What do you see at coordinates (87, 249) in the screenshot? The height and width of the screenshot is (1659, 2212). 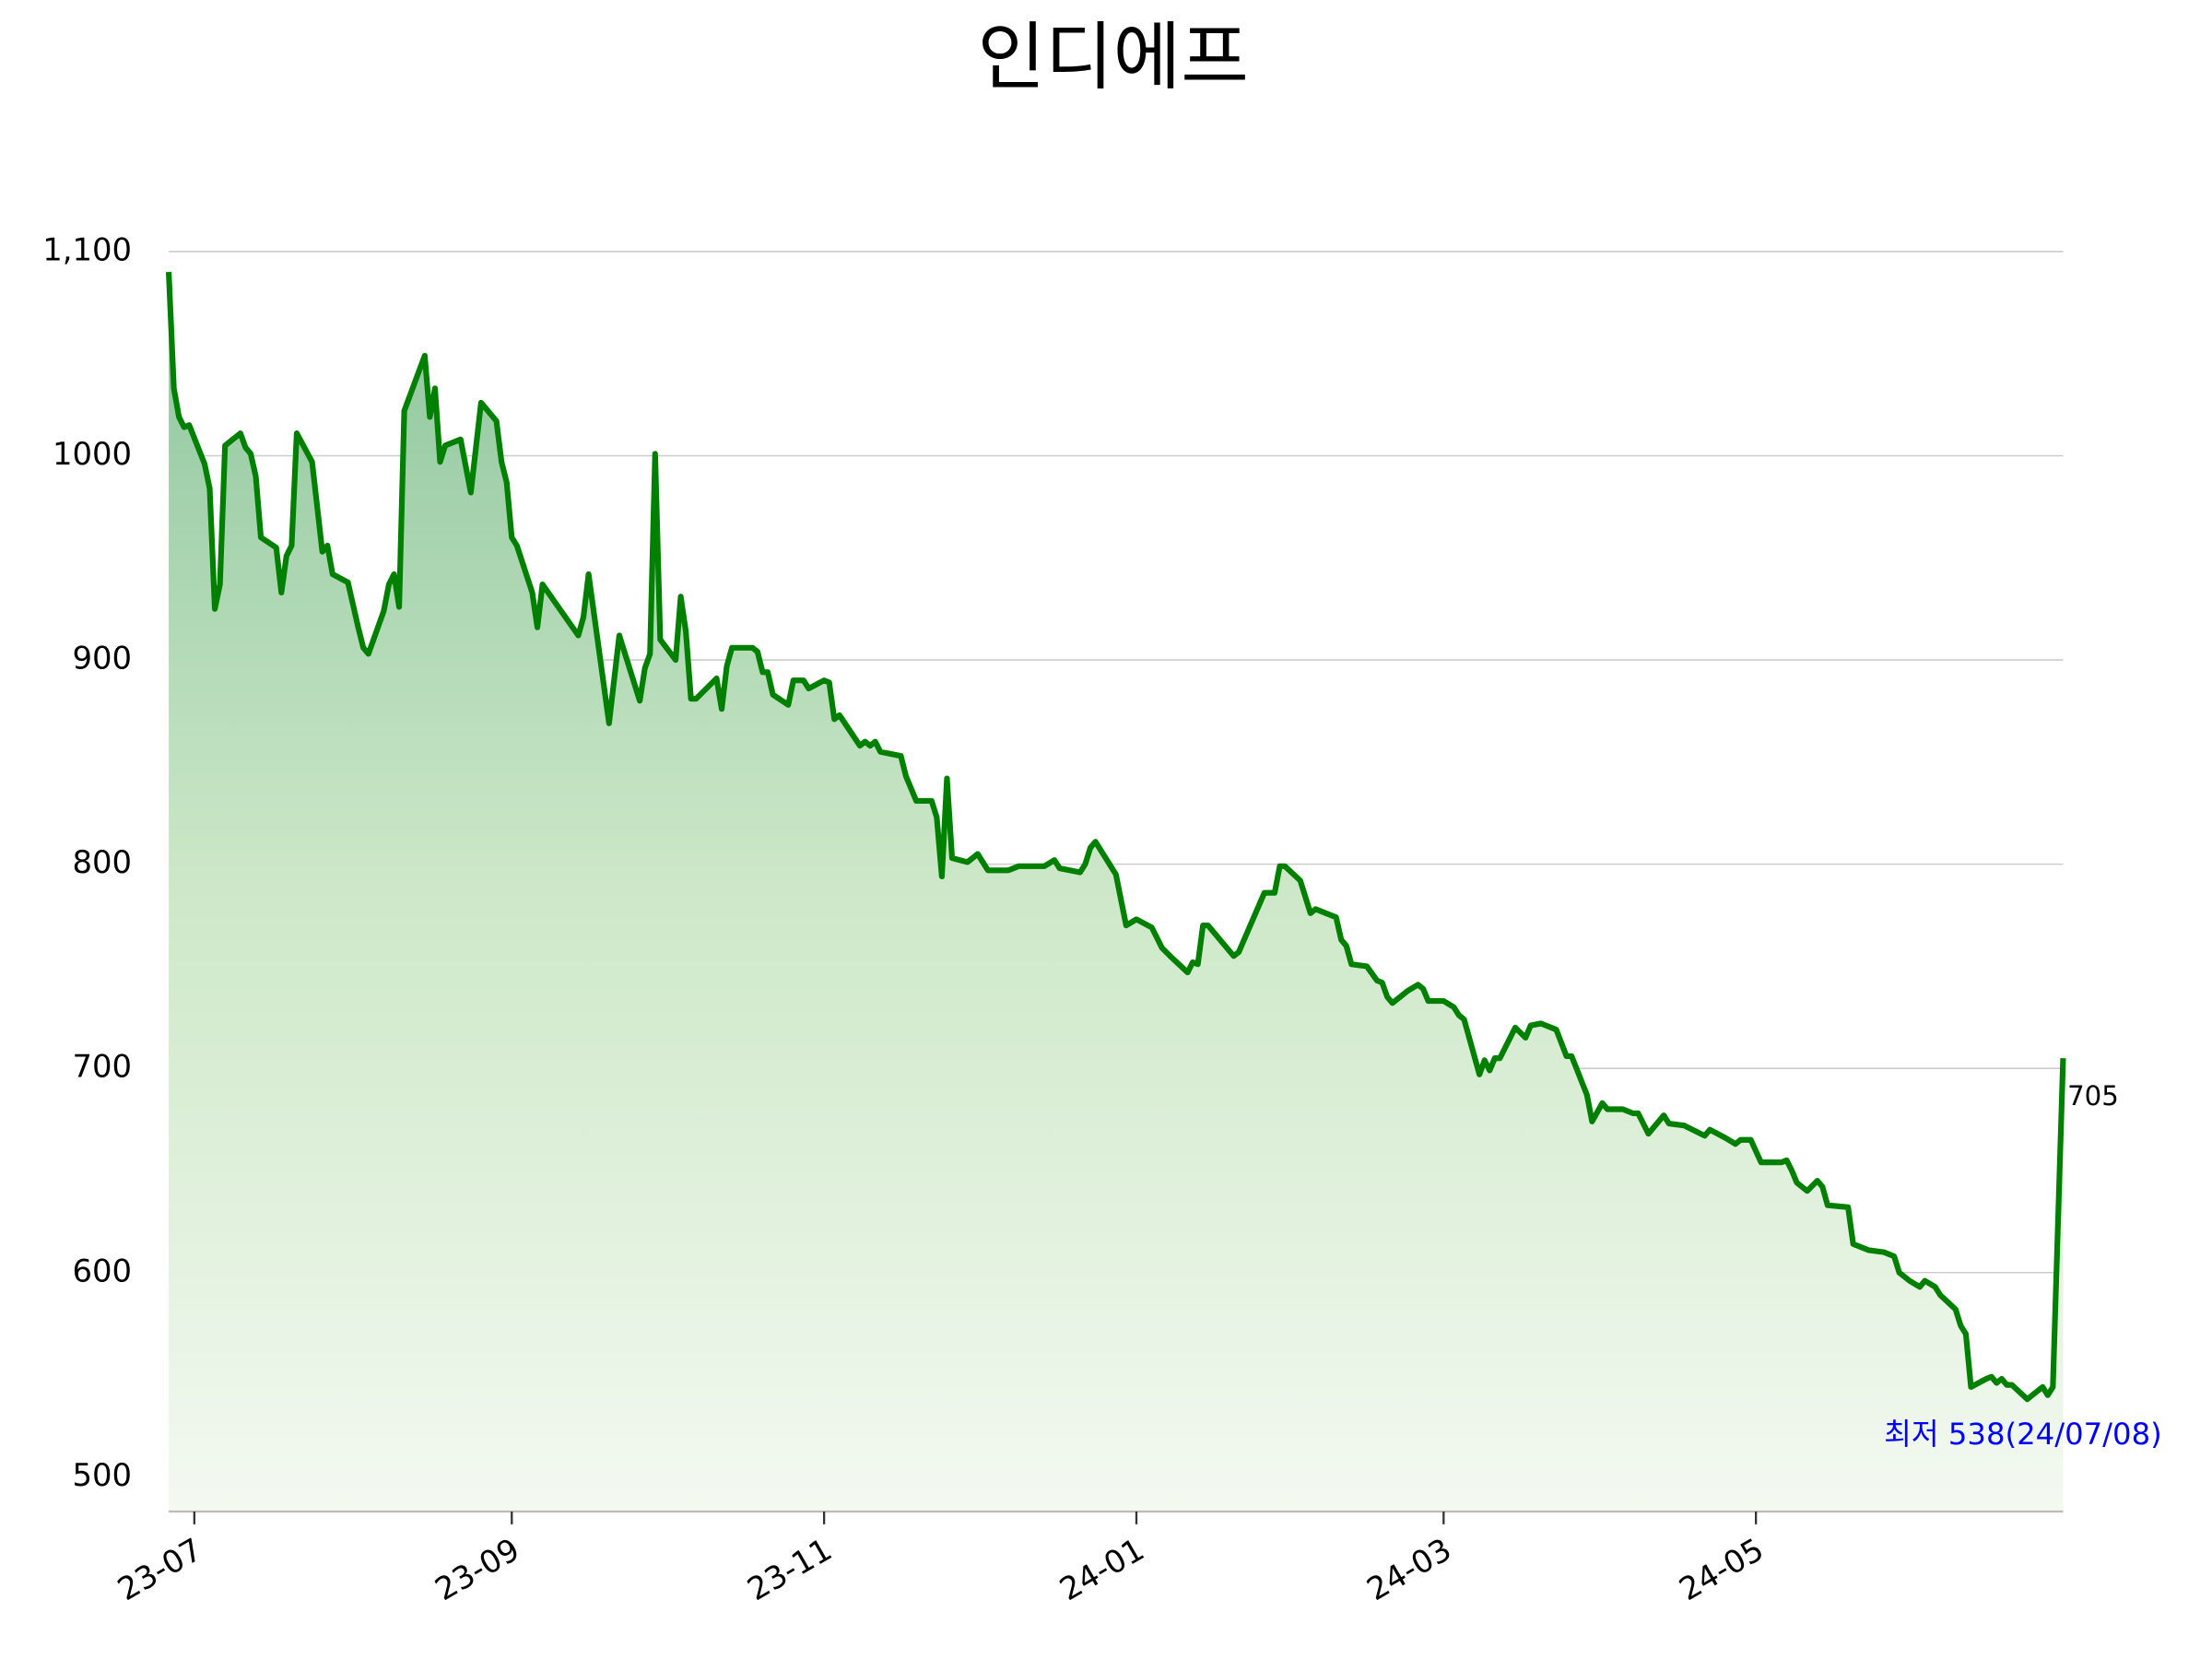 I see `y-tick-label: 1,100` at bounding box center [87, 249].